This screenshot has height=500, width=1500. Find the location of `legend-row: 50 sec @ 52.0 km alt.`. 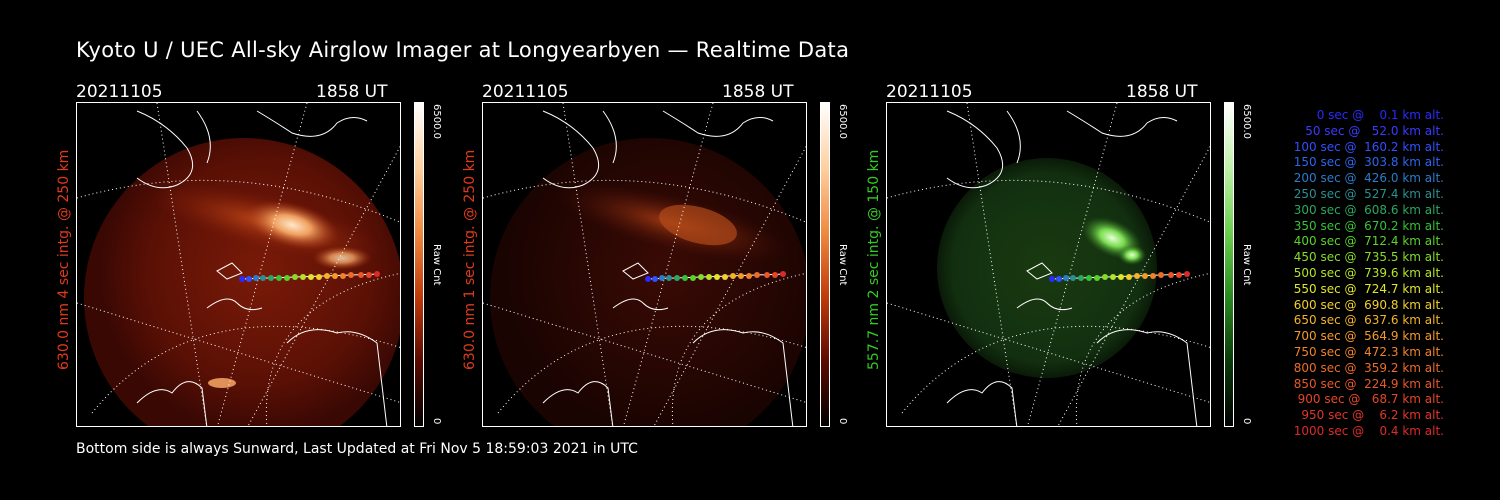

legend-row: 50 sec @ 52.0 km alt. is located at coordinates (1374, 130).